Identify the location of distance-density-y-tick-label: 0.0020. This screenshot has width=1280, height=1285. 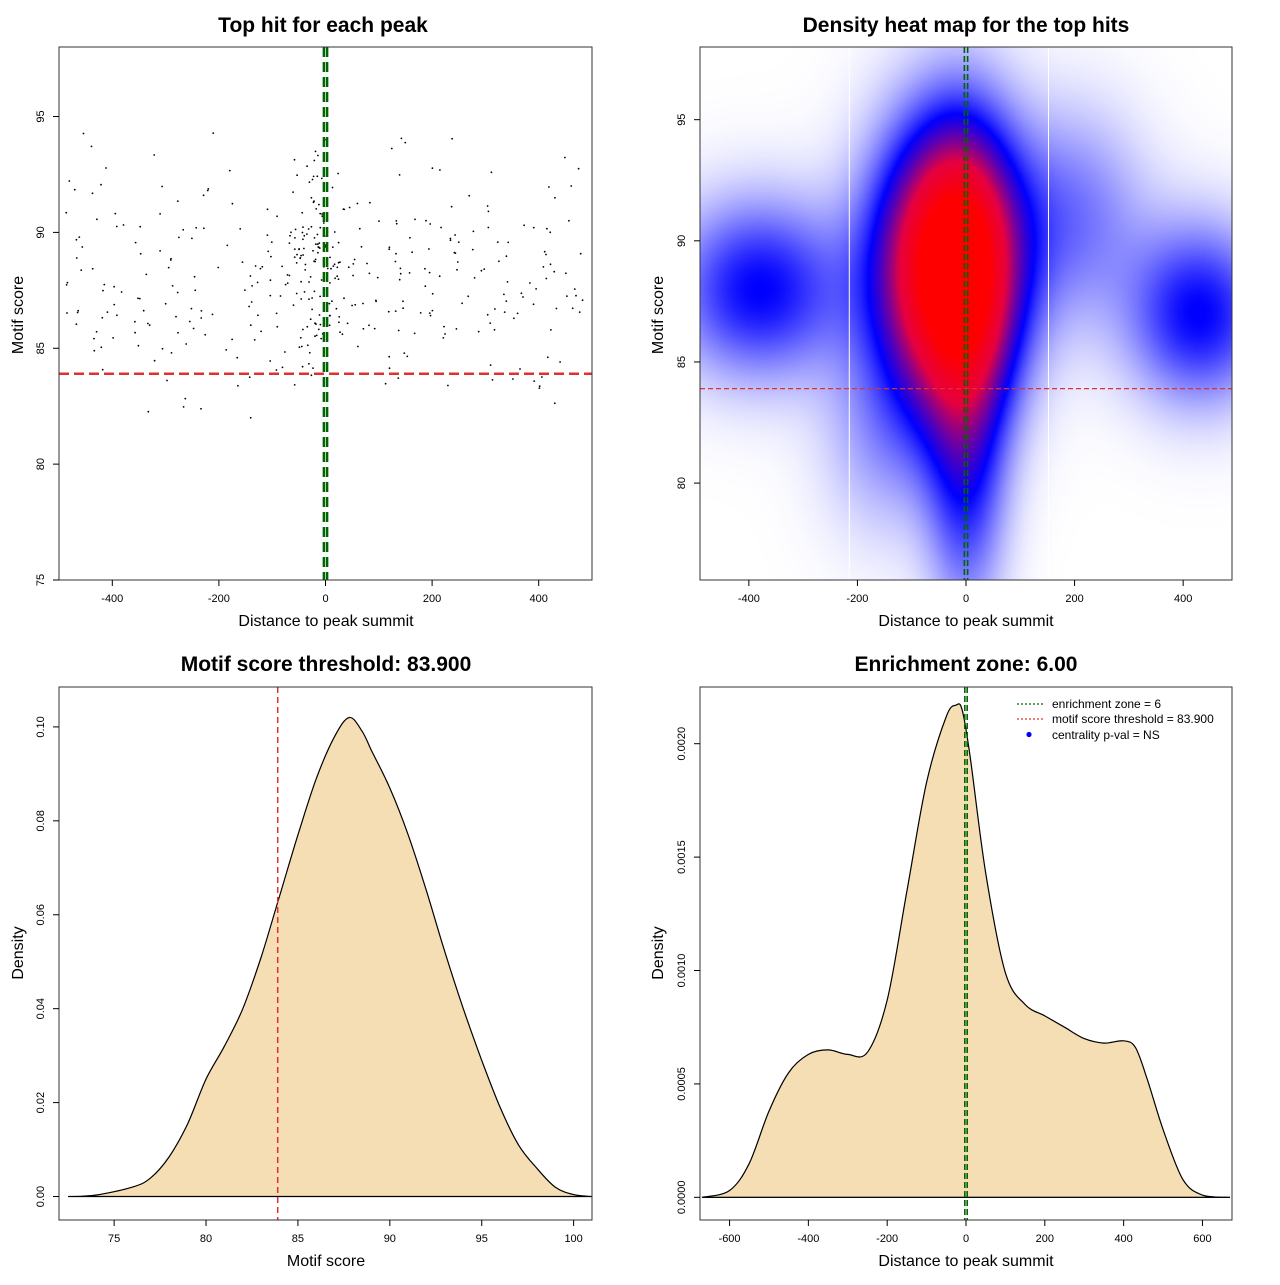
(682, 744).